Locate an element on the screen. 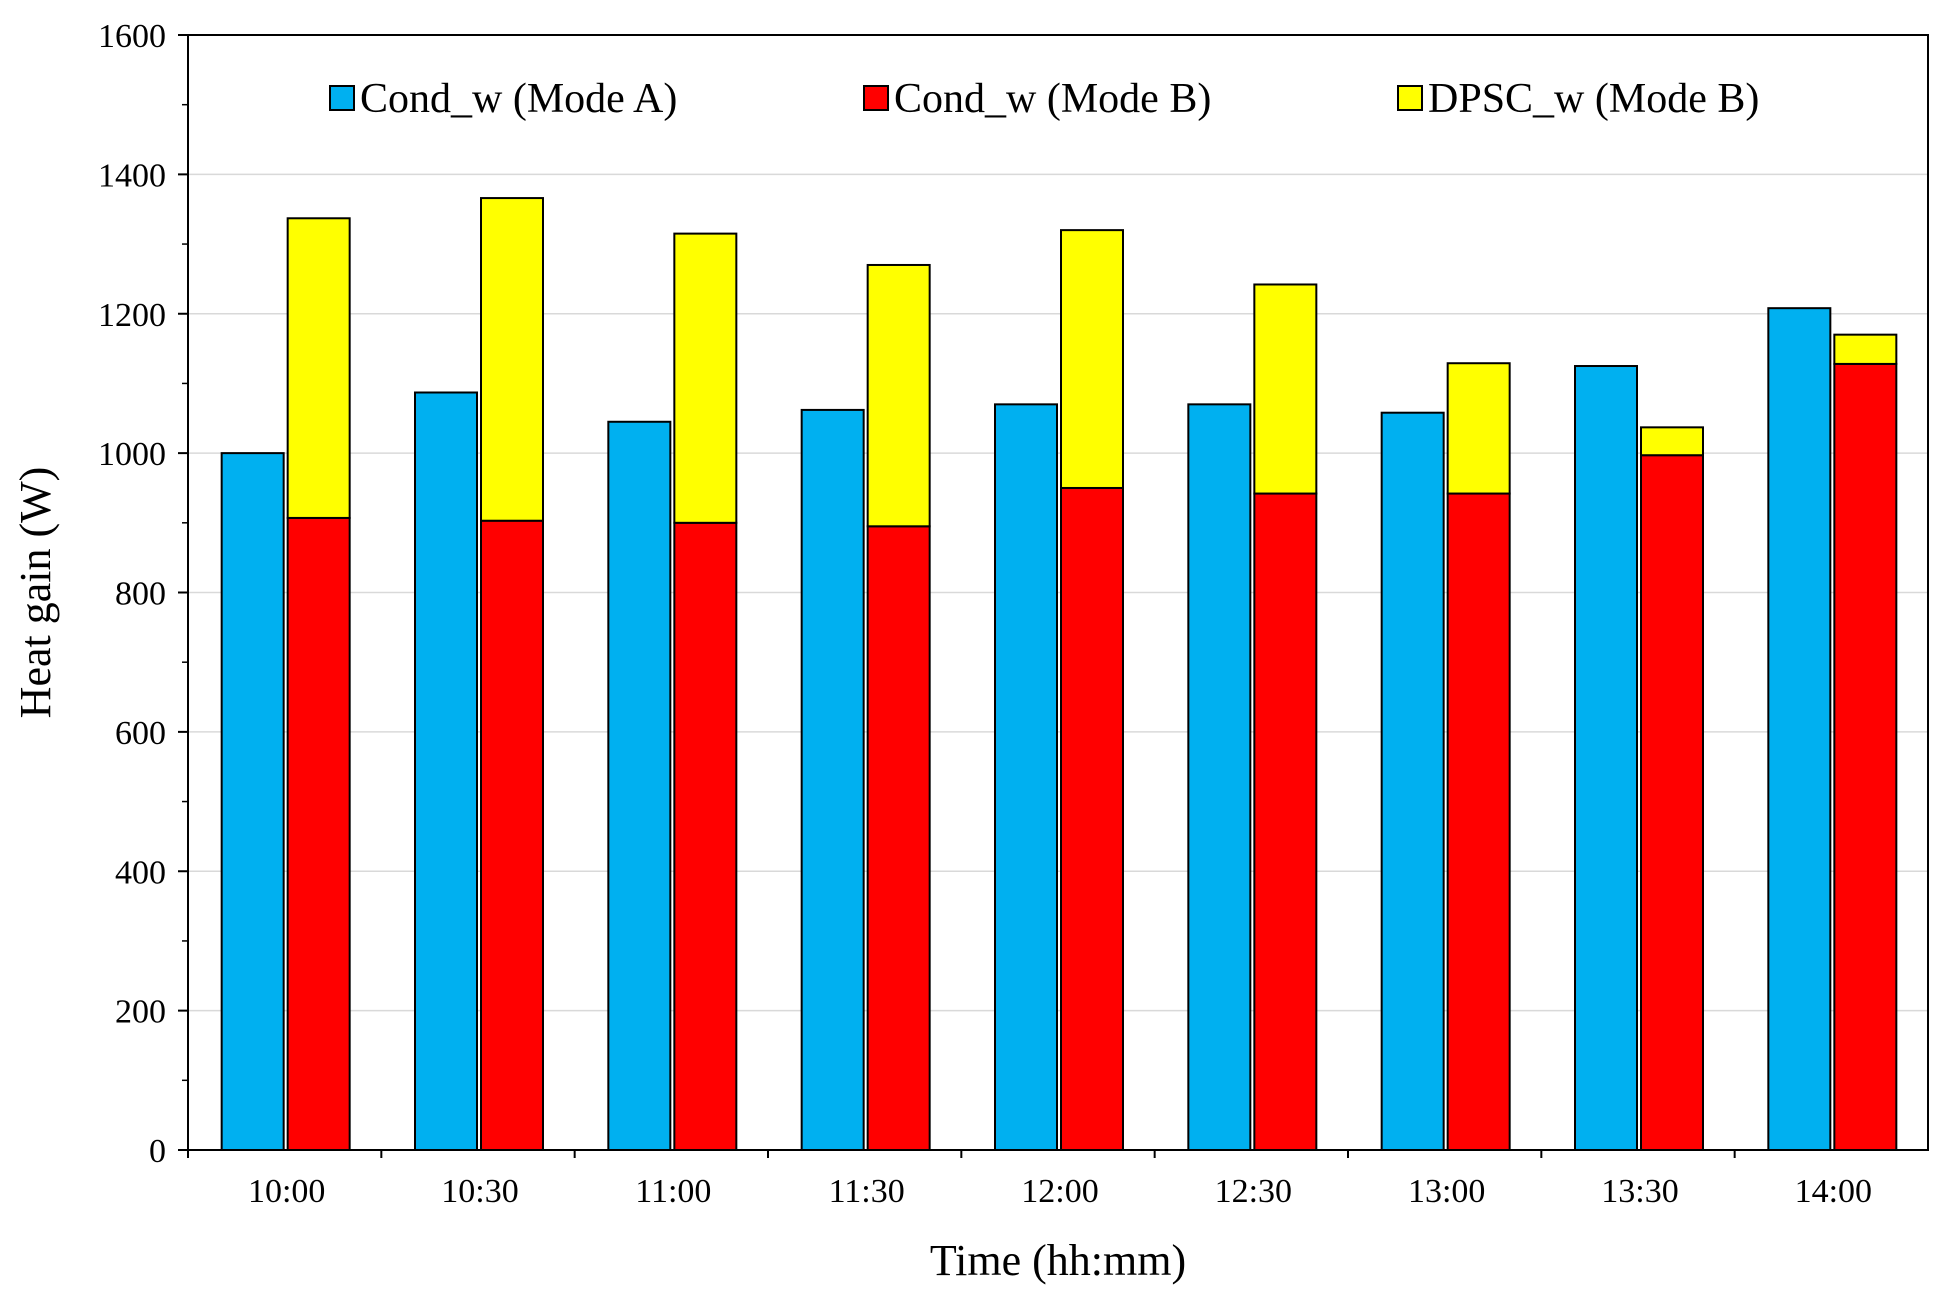 The width and height of the screenshot is (1939, 1297). x-tick-label: 12:30 is located at coordinates (1253, 1191).